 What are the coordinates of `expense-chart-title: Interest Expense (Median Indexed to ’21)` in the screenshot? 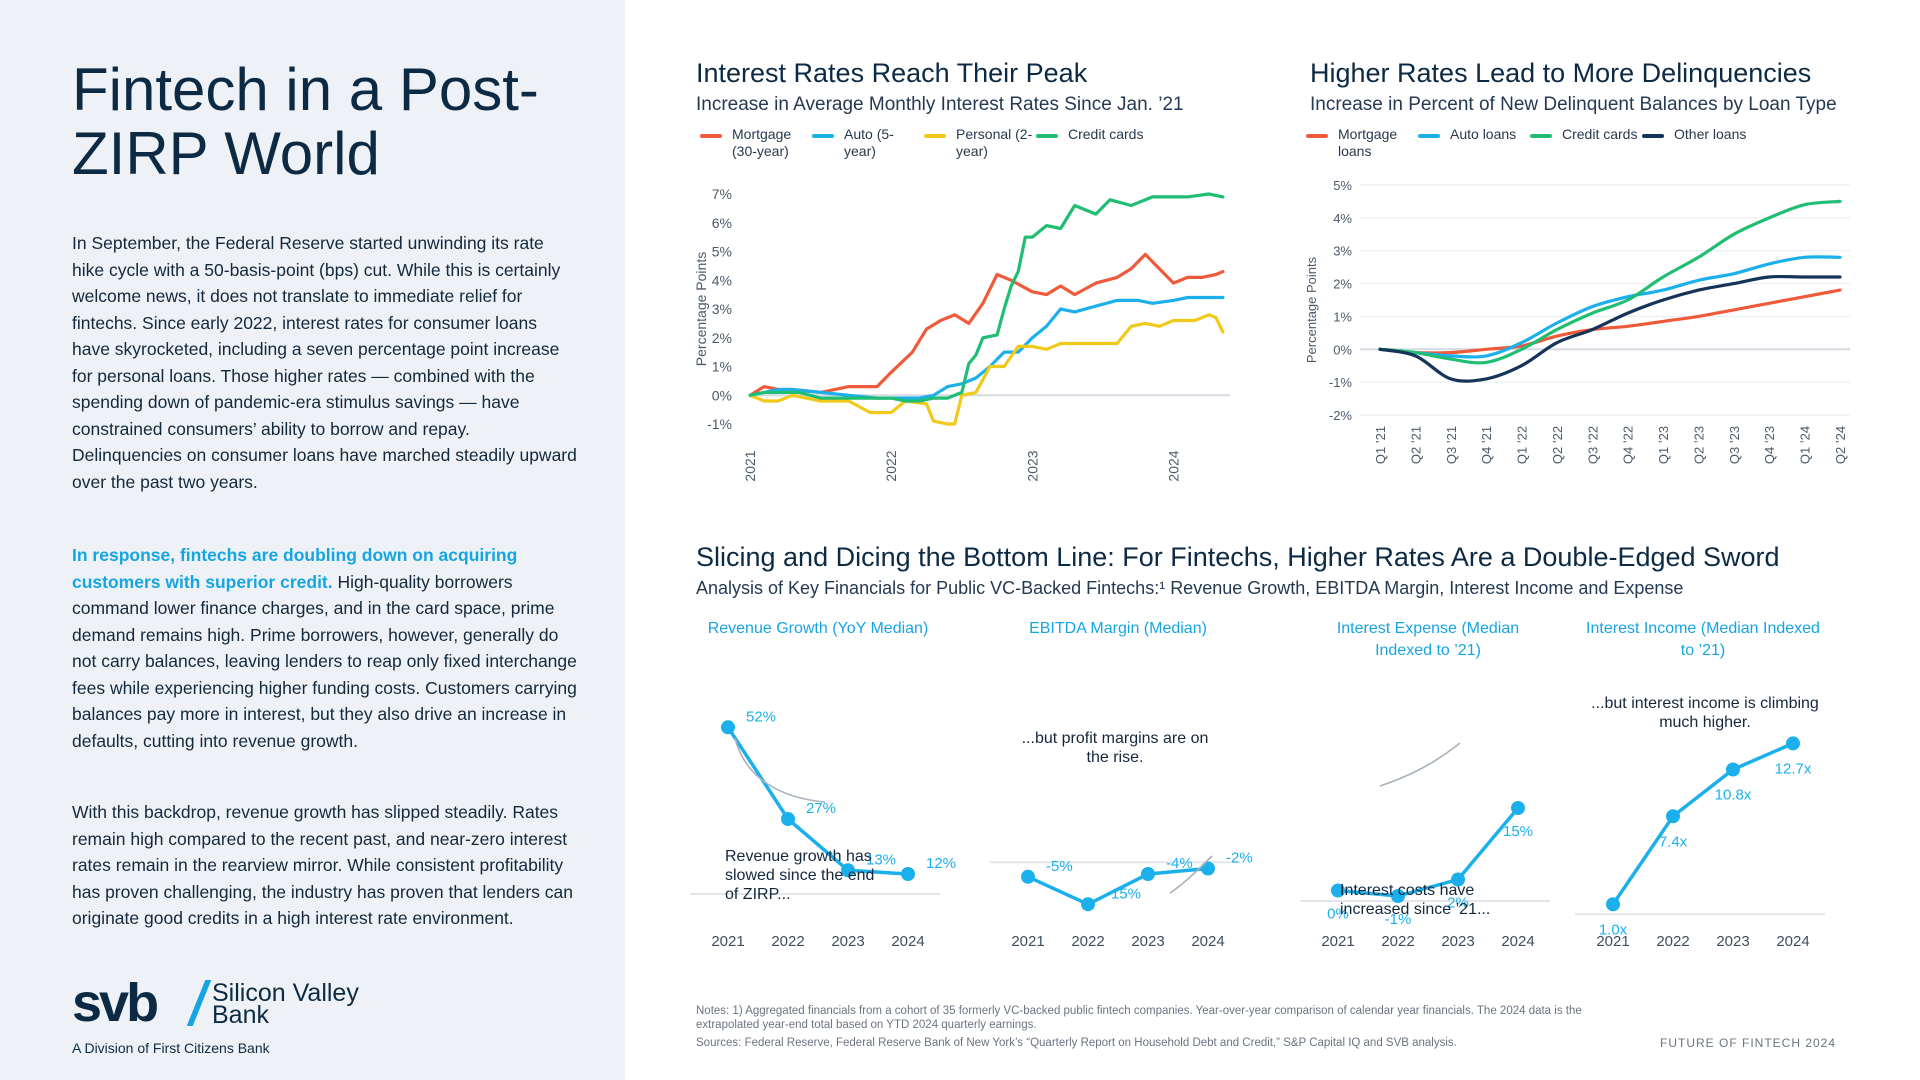 It's located at (1428, 639).